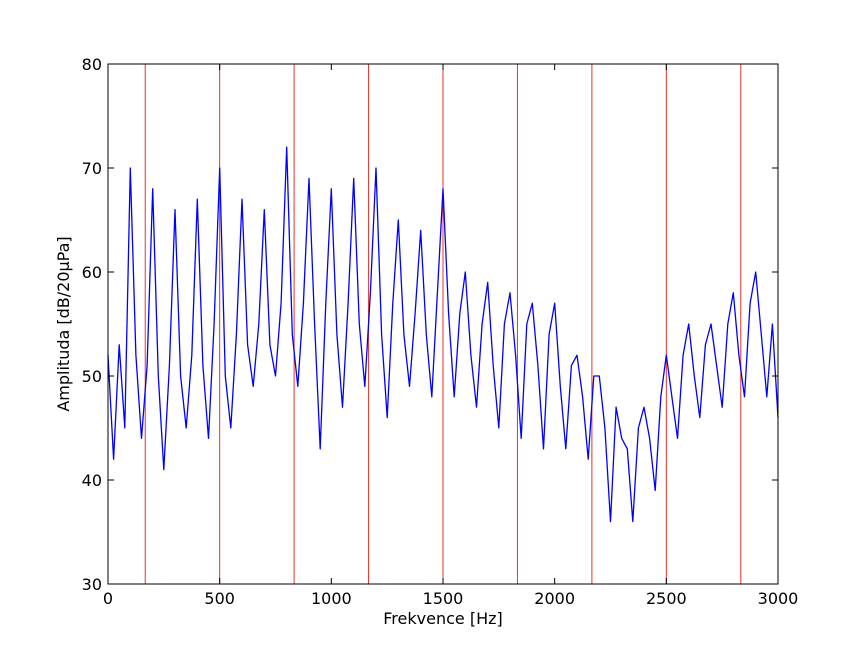  Describe the element at coordinates (92, 584) in the screenshot. I see `y-tick-label-0: 30` at that location.